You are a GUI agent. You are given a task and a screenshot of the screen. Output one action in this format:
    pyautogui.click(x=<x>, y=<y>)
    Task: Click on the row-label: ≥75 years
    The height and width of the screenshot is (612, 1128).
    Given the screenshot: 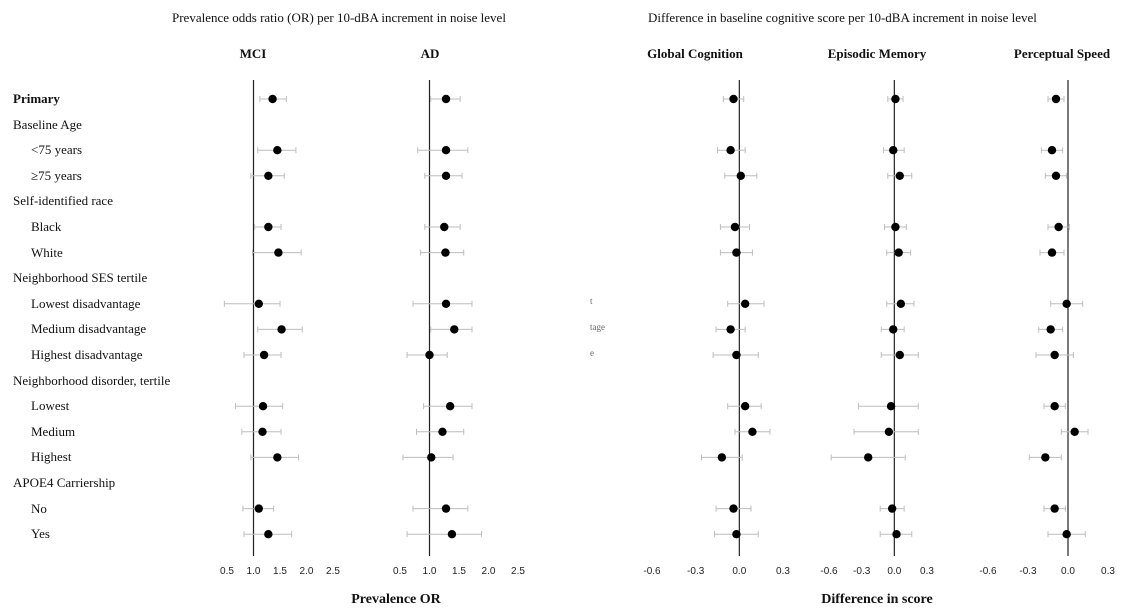 What is the action you would take?
    pyautogui.click(x=56, y=175)
    